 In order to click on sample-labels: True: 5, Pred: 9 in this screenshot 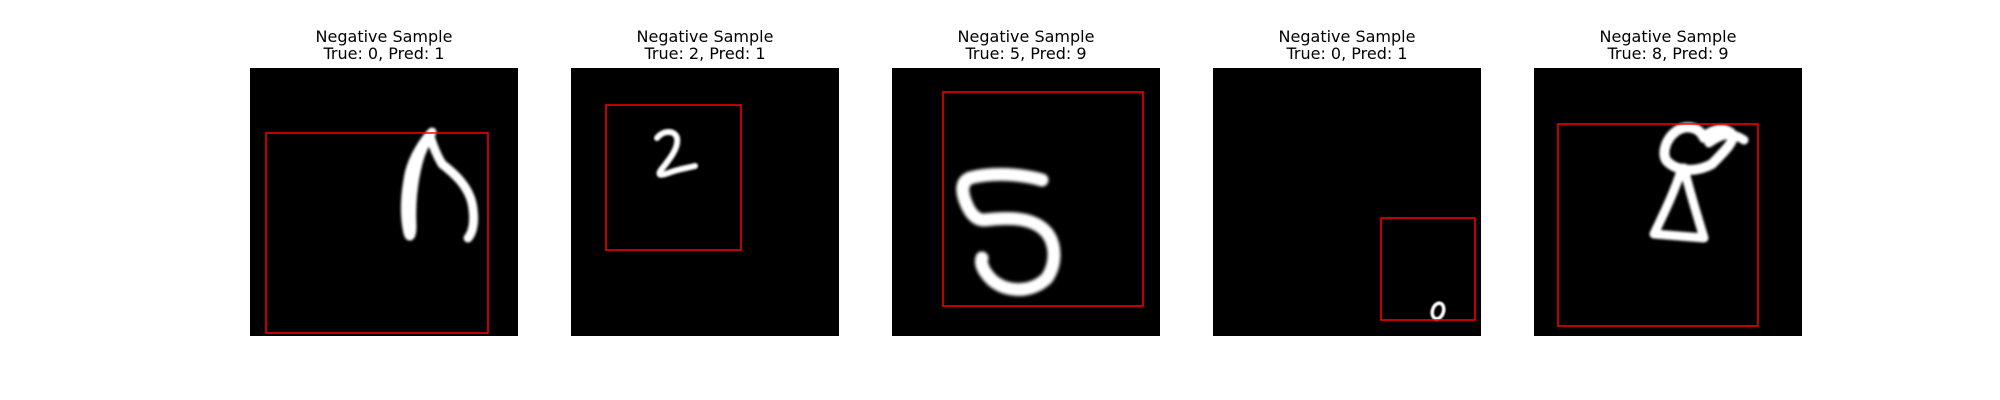, I will do `click(1026, 53)`.